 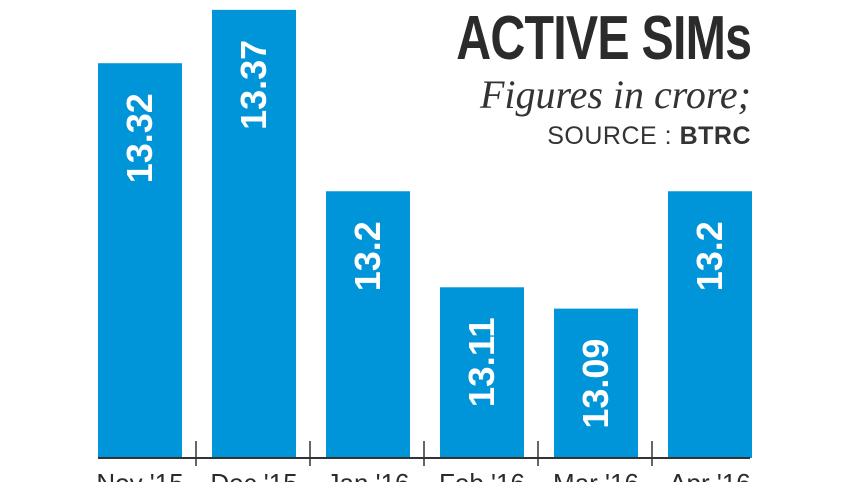 What do you see at coordinates (367, 475) in the screenshot?
I see `x-tick-label-2: Jan '16` at bounding box center [367, 475].